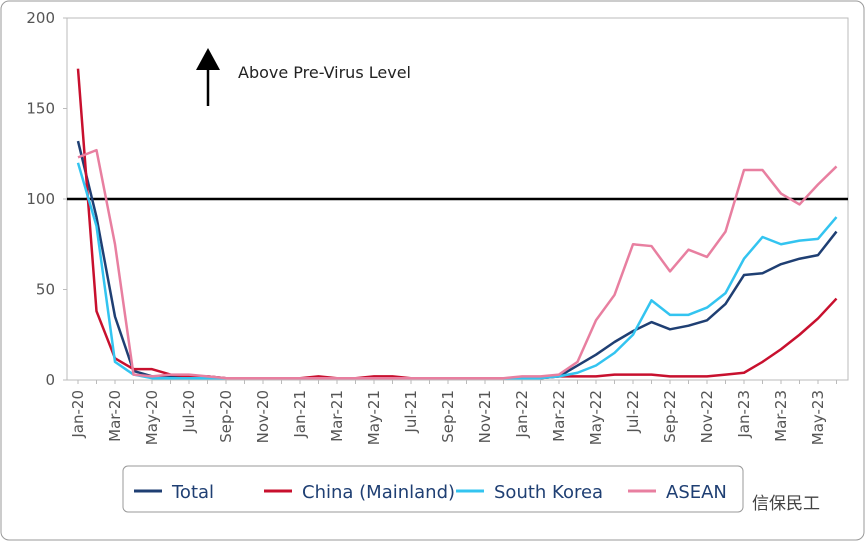 This screenshot has width=865, height=545. I want to click on y-tick-label: 50, so click(45, 290).